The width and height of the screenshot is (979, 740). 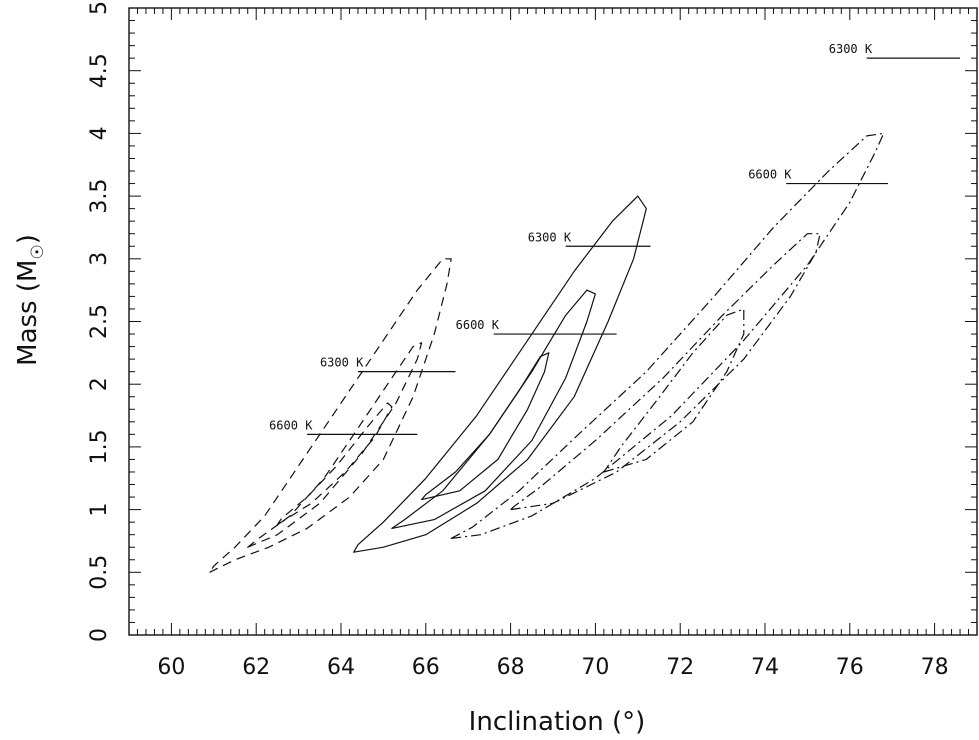 I want to click on y-tick-label: 2, so click(x=99, y=384).